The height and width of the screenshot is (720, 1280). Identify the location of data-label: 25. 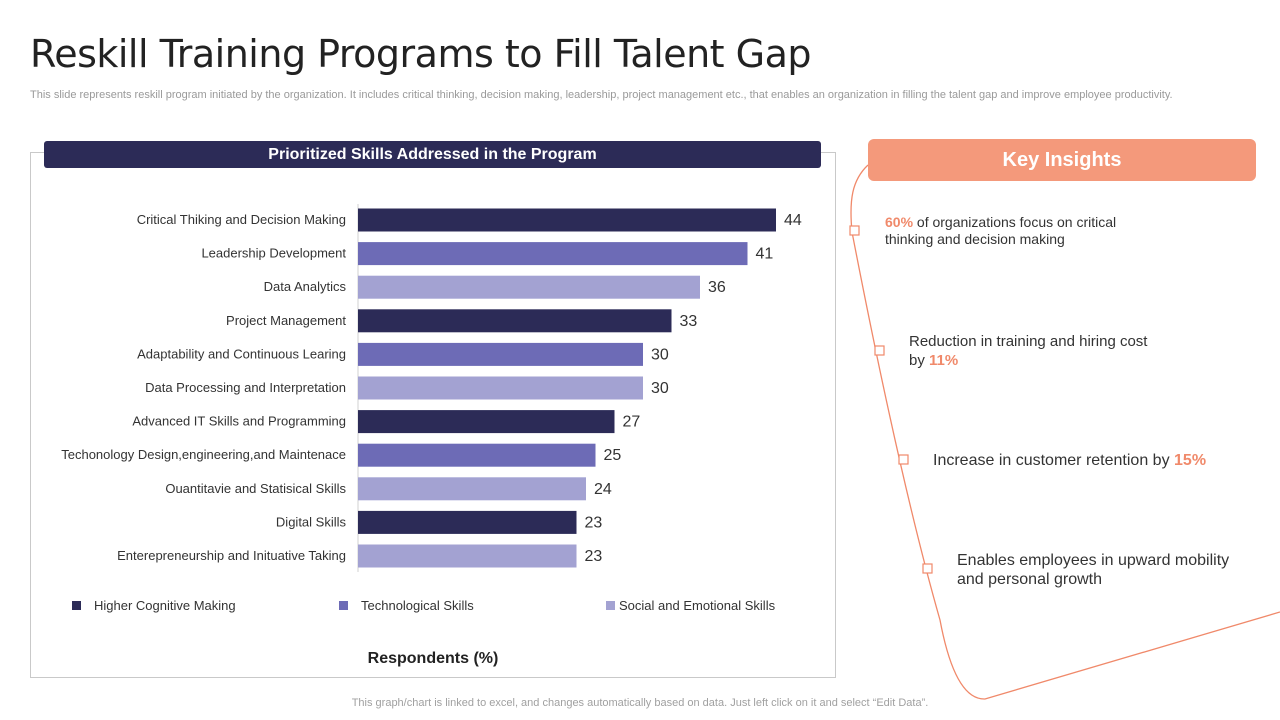
(613, 455).